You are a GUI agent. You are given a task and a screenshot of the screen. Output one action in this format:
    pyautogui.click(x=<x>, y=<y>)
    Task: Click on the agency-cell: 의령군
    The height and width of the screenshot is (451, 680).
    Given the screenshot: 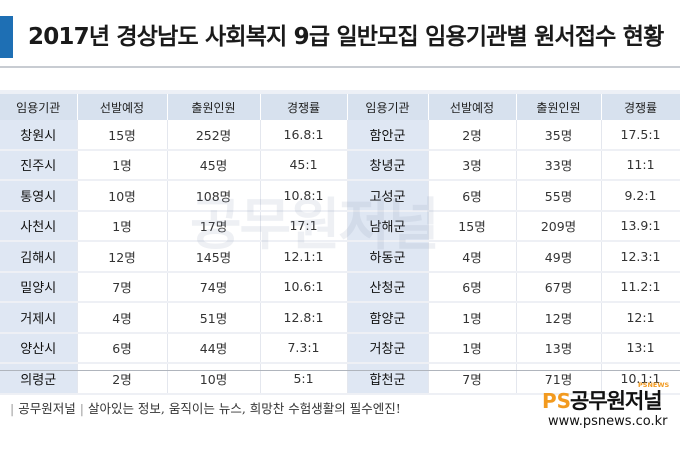 What is the action you would take?
    pyautogui.click(x=39, y=379)
    